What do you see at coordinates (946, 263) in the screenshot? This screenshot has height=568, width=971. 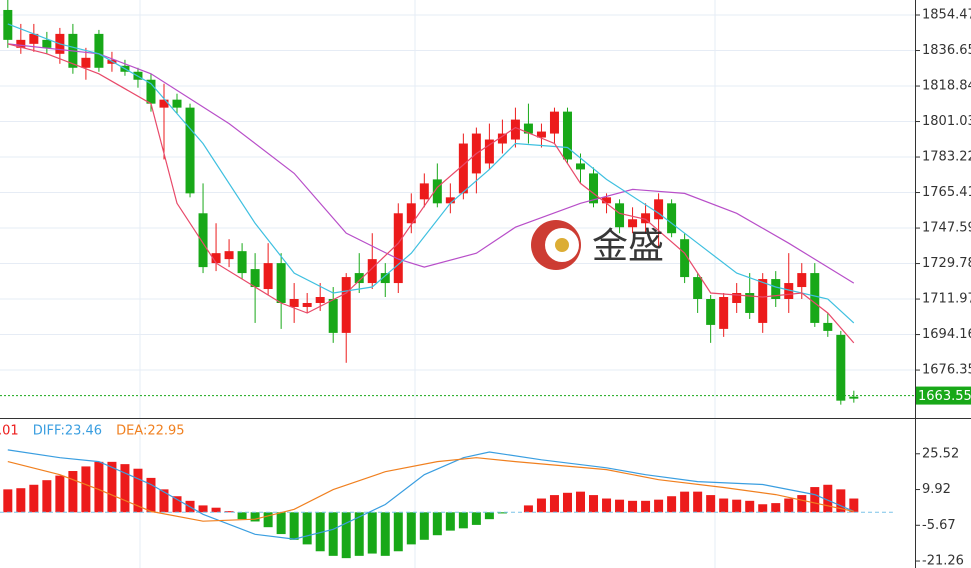 I see `y-tick-label: 1729.78` at bounding box center [946, 263].